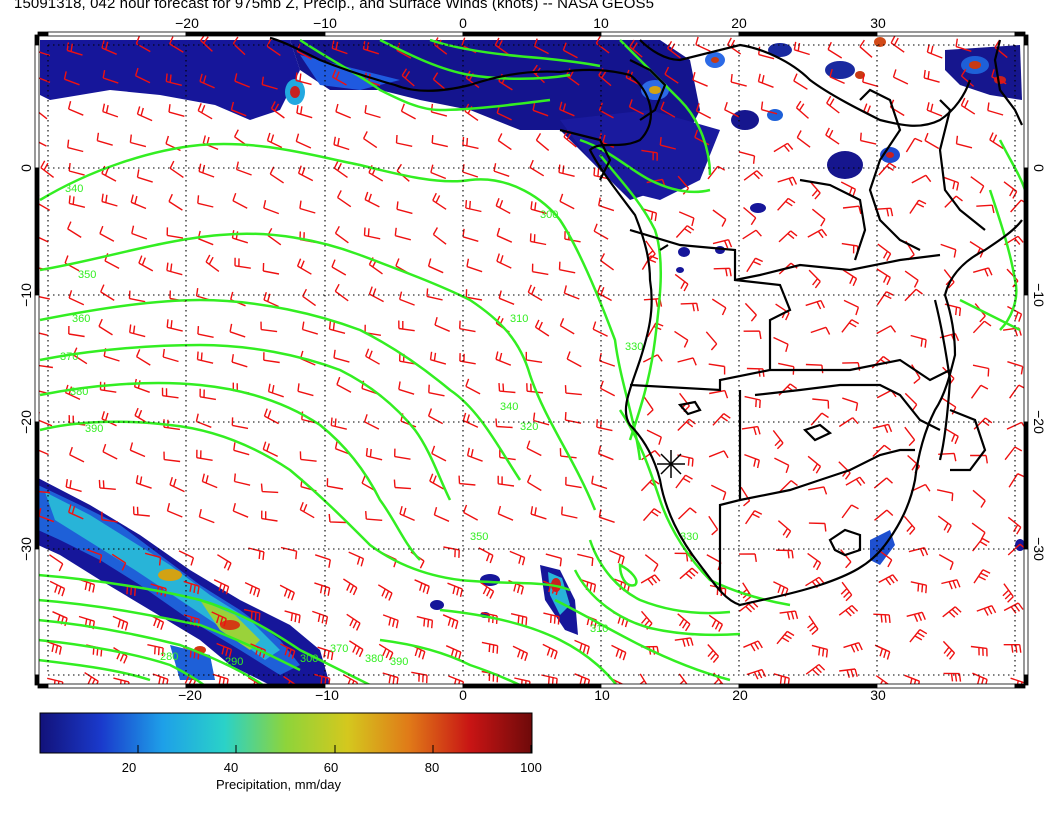 This screenshot has width=1056, height=816. Describe the element at coordinates (671, 464) in the screenshot. I see `location-marker` at that location.